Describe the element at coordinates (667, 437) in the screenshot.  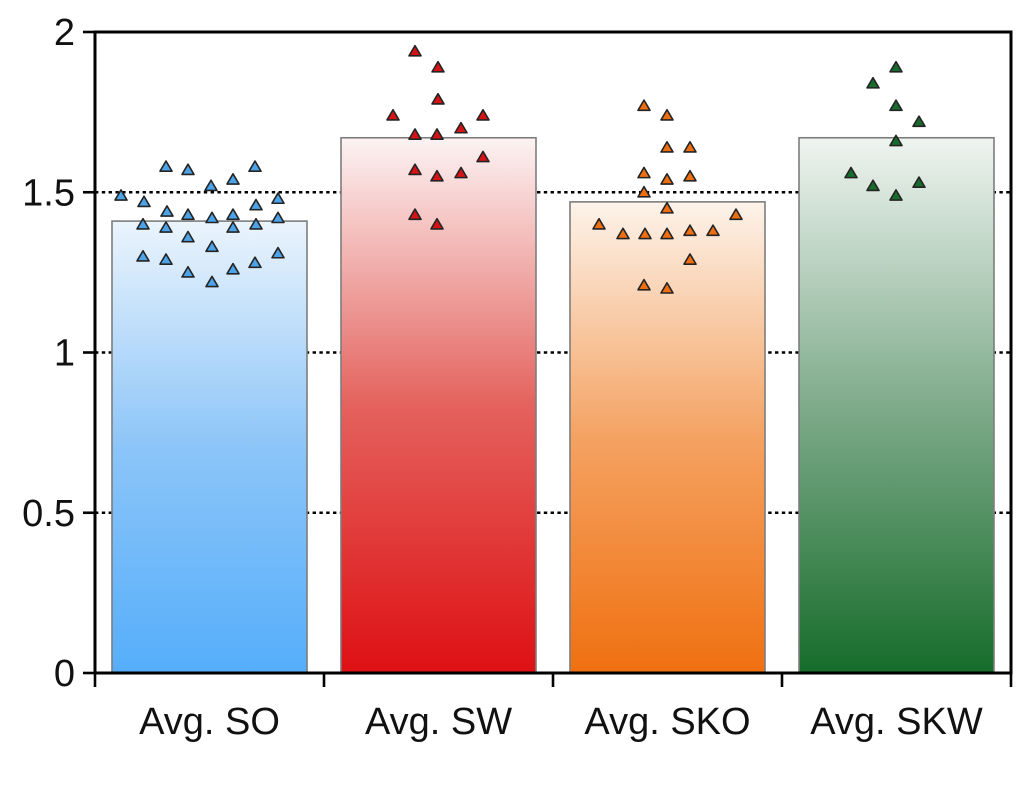
I see `bar-sko` at that location.